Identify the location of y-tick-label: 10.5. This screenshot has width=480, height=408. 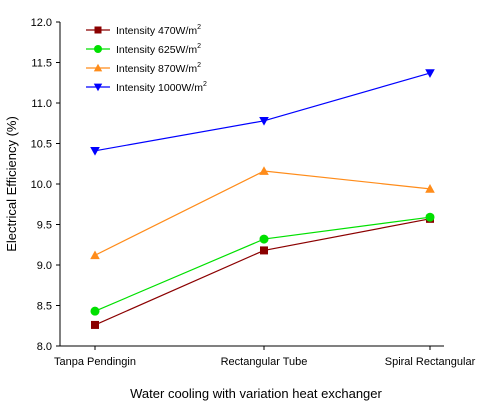
(41, 145).